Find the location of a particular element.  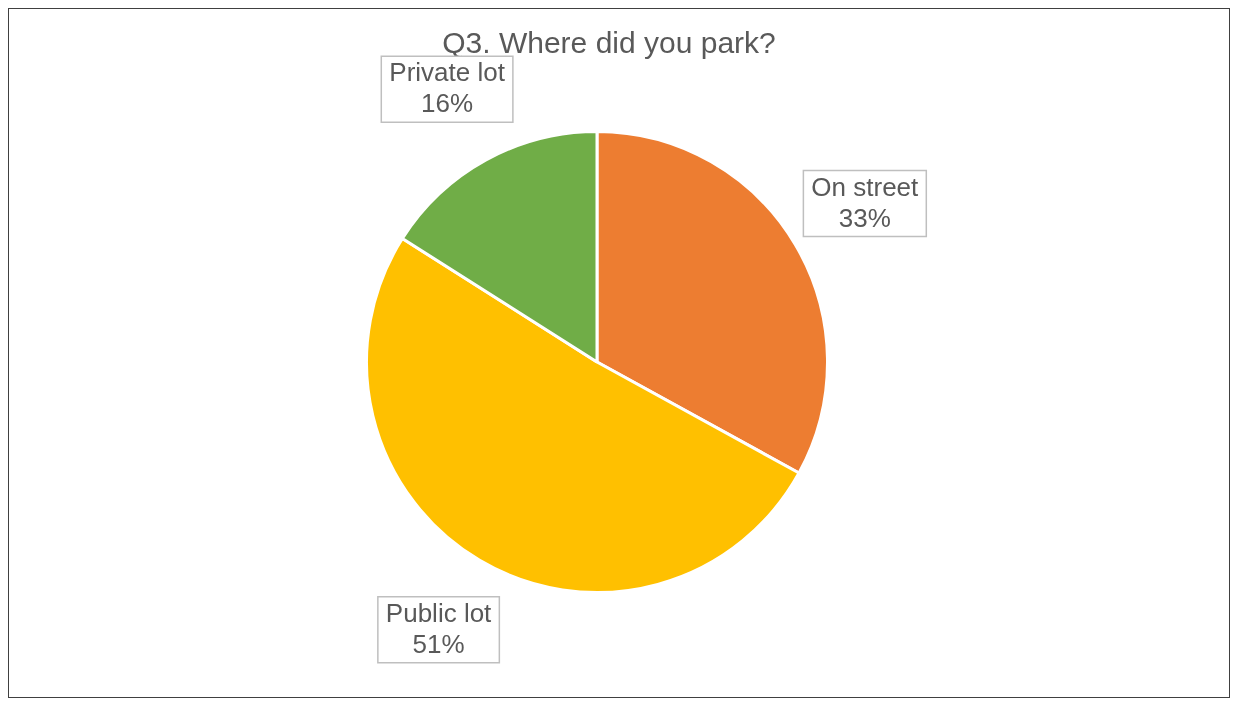

data-label: 51% is located at coordinates (438, 644).